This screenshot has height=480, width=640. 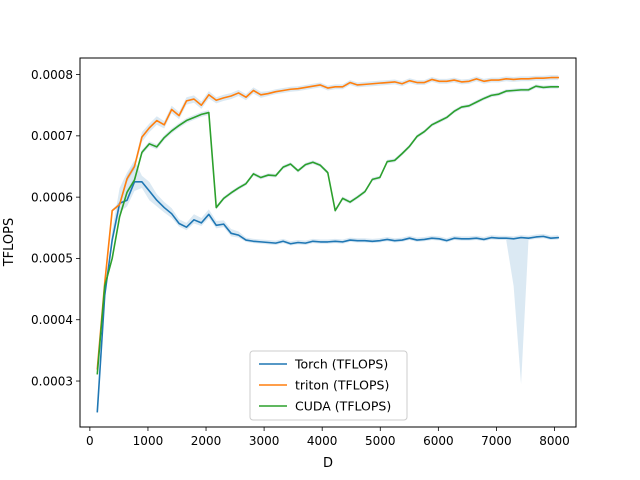 I want to click on legend-label-triton: triton (TFLOPS), so click(x=342, y=385).